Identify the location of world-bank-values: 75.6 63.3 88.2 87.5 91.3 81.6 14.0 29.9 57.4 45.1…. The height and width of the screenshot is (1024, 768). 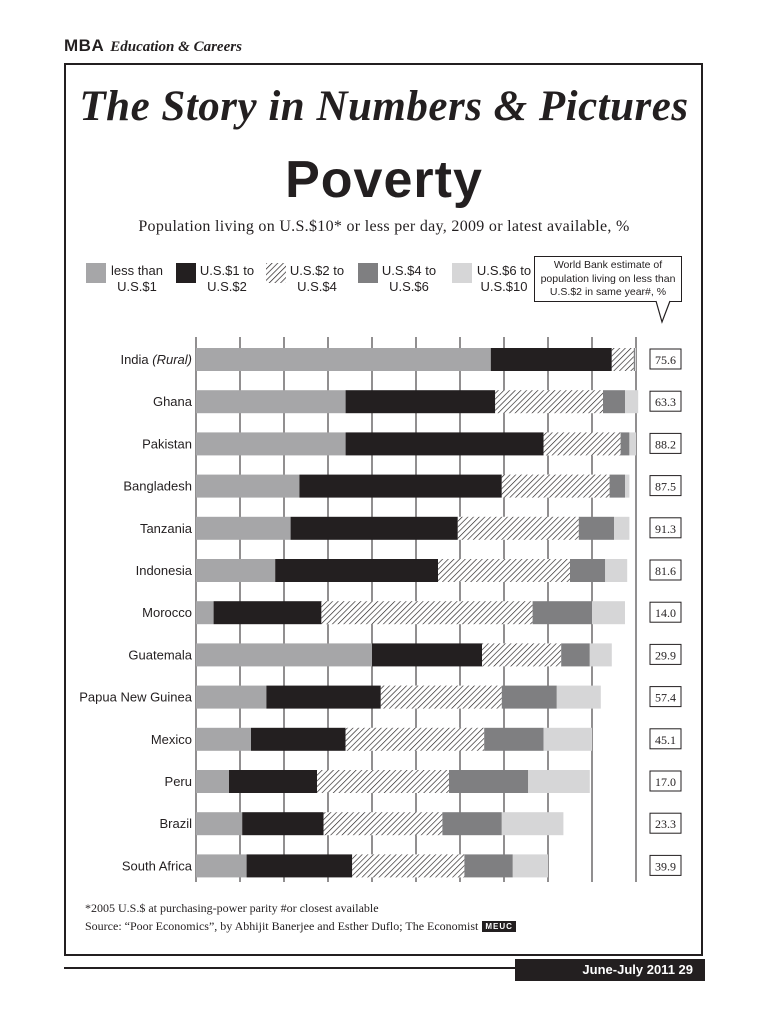
(665, 612).